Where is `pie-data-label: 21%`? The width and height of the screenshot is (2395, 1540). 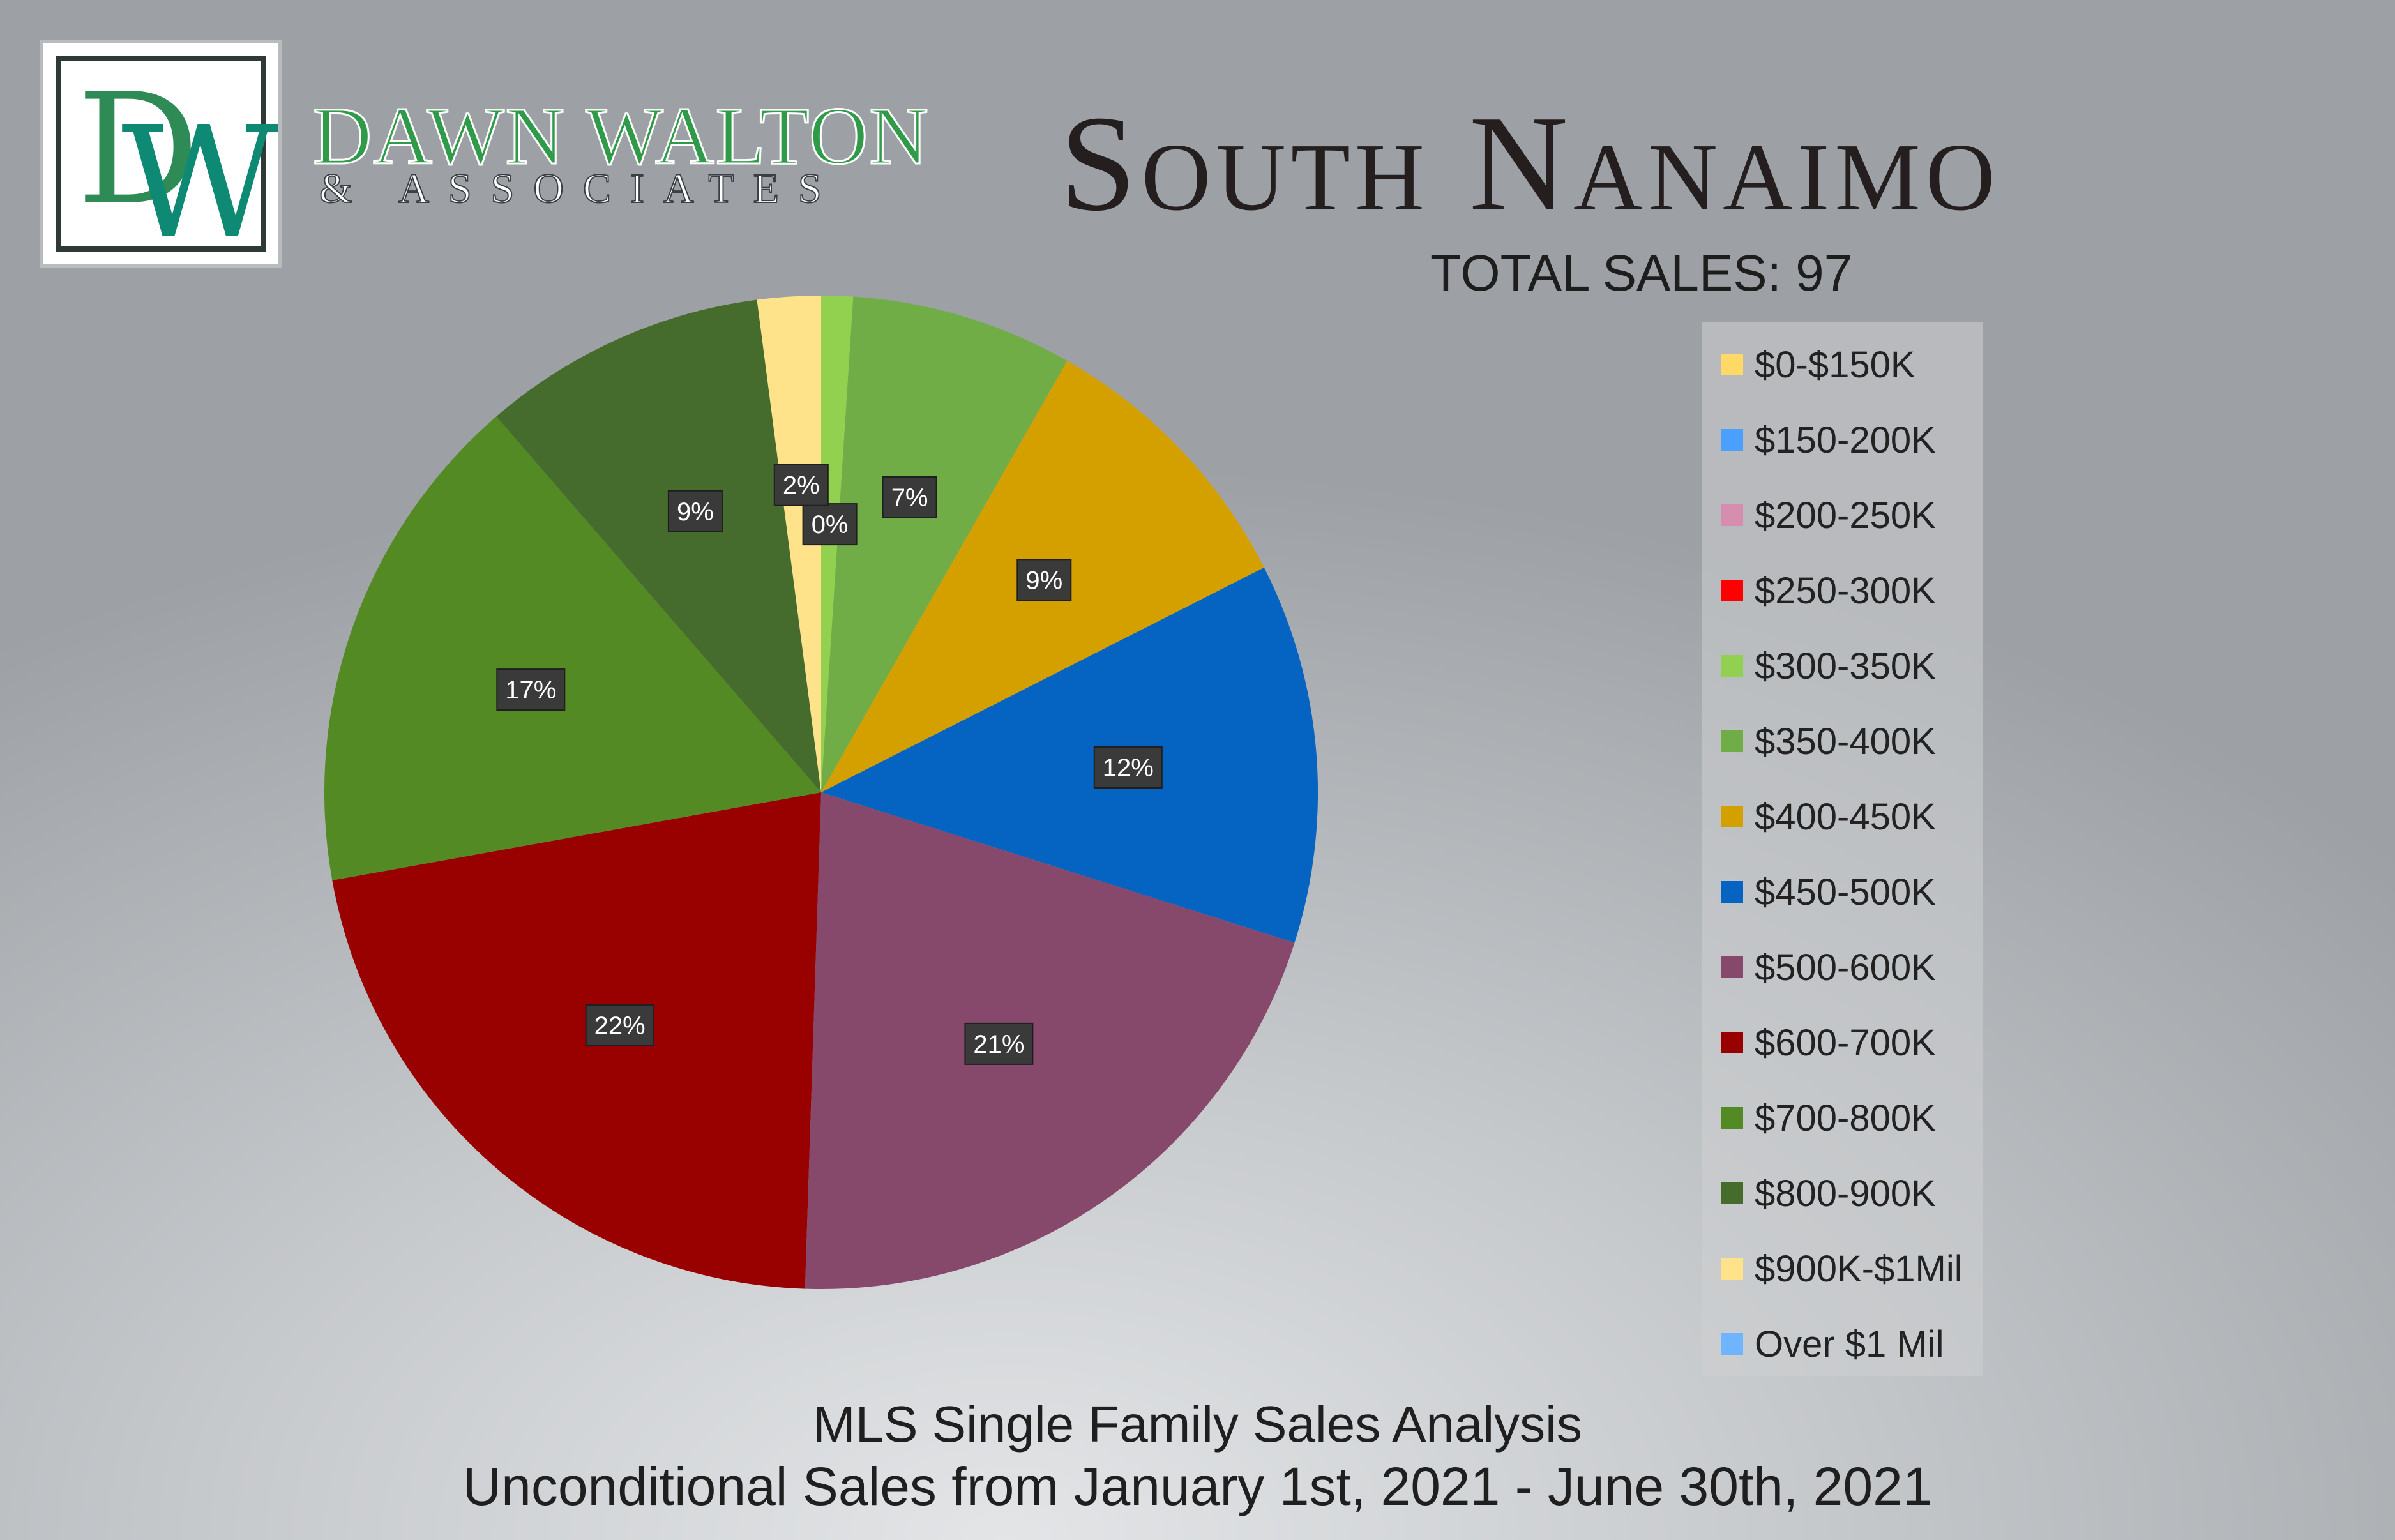
pie-data-label: 21% is located at coordinates (999, 1043).